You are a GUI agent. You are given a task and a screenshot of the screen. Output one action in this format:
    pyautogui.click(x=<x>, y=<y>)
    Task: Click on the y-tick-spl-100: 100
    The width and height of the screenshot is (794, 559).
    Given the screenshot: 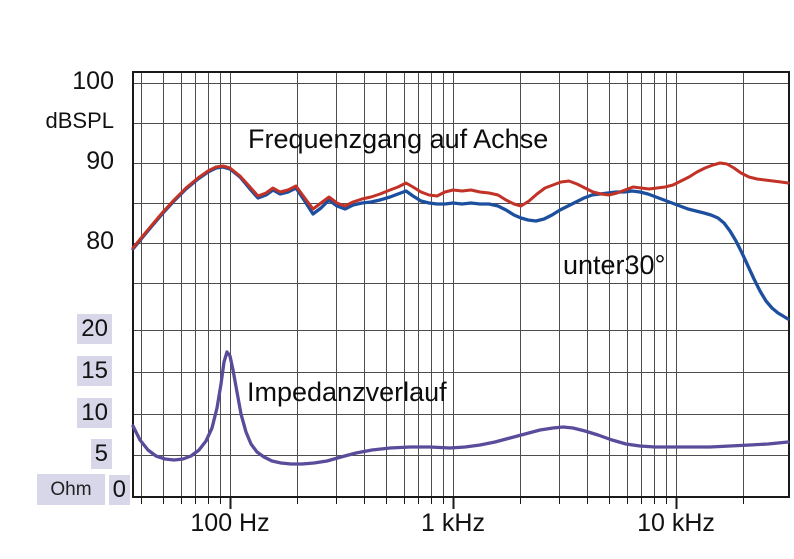 What is the action you would take?
    pyautogui.click(x=93, y=81)
    